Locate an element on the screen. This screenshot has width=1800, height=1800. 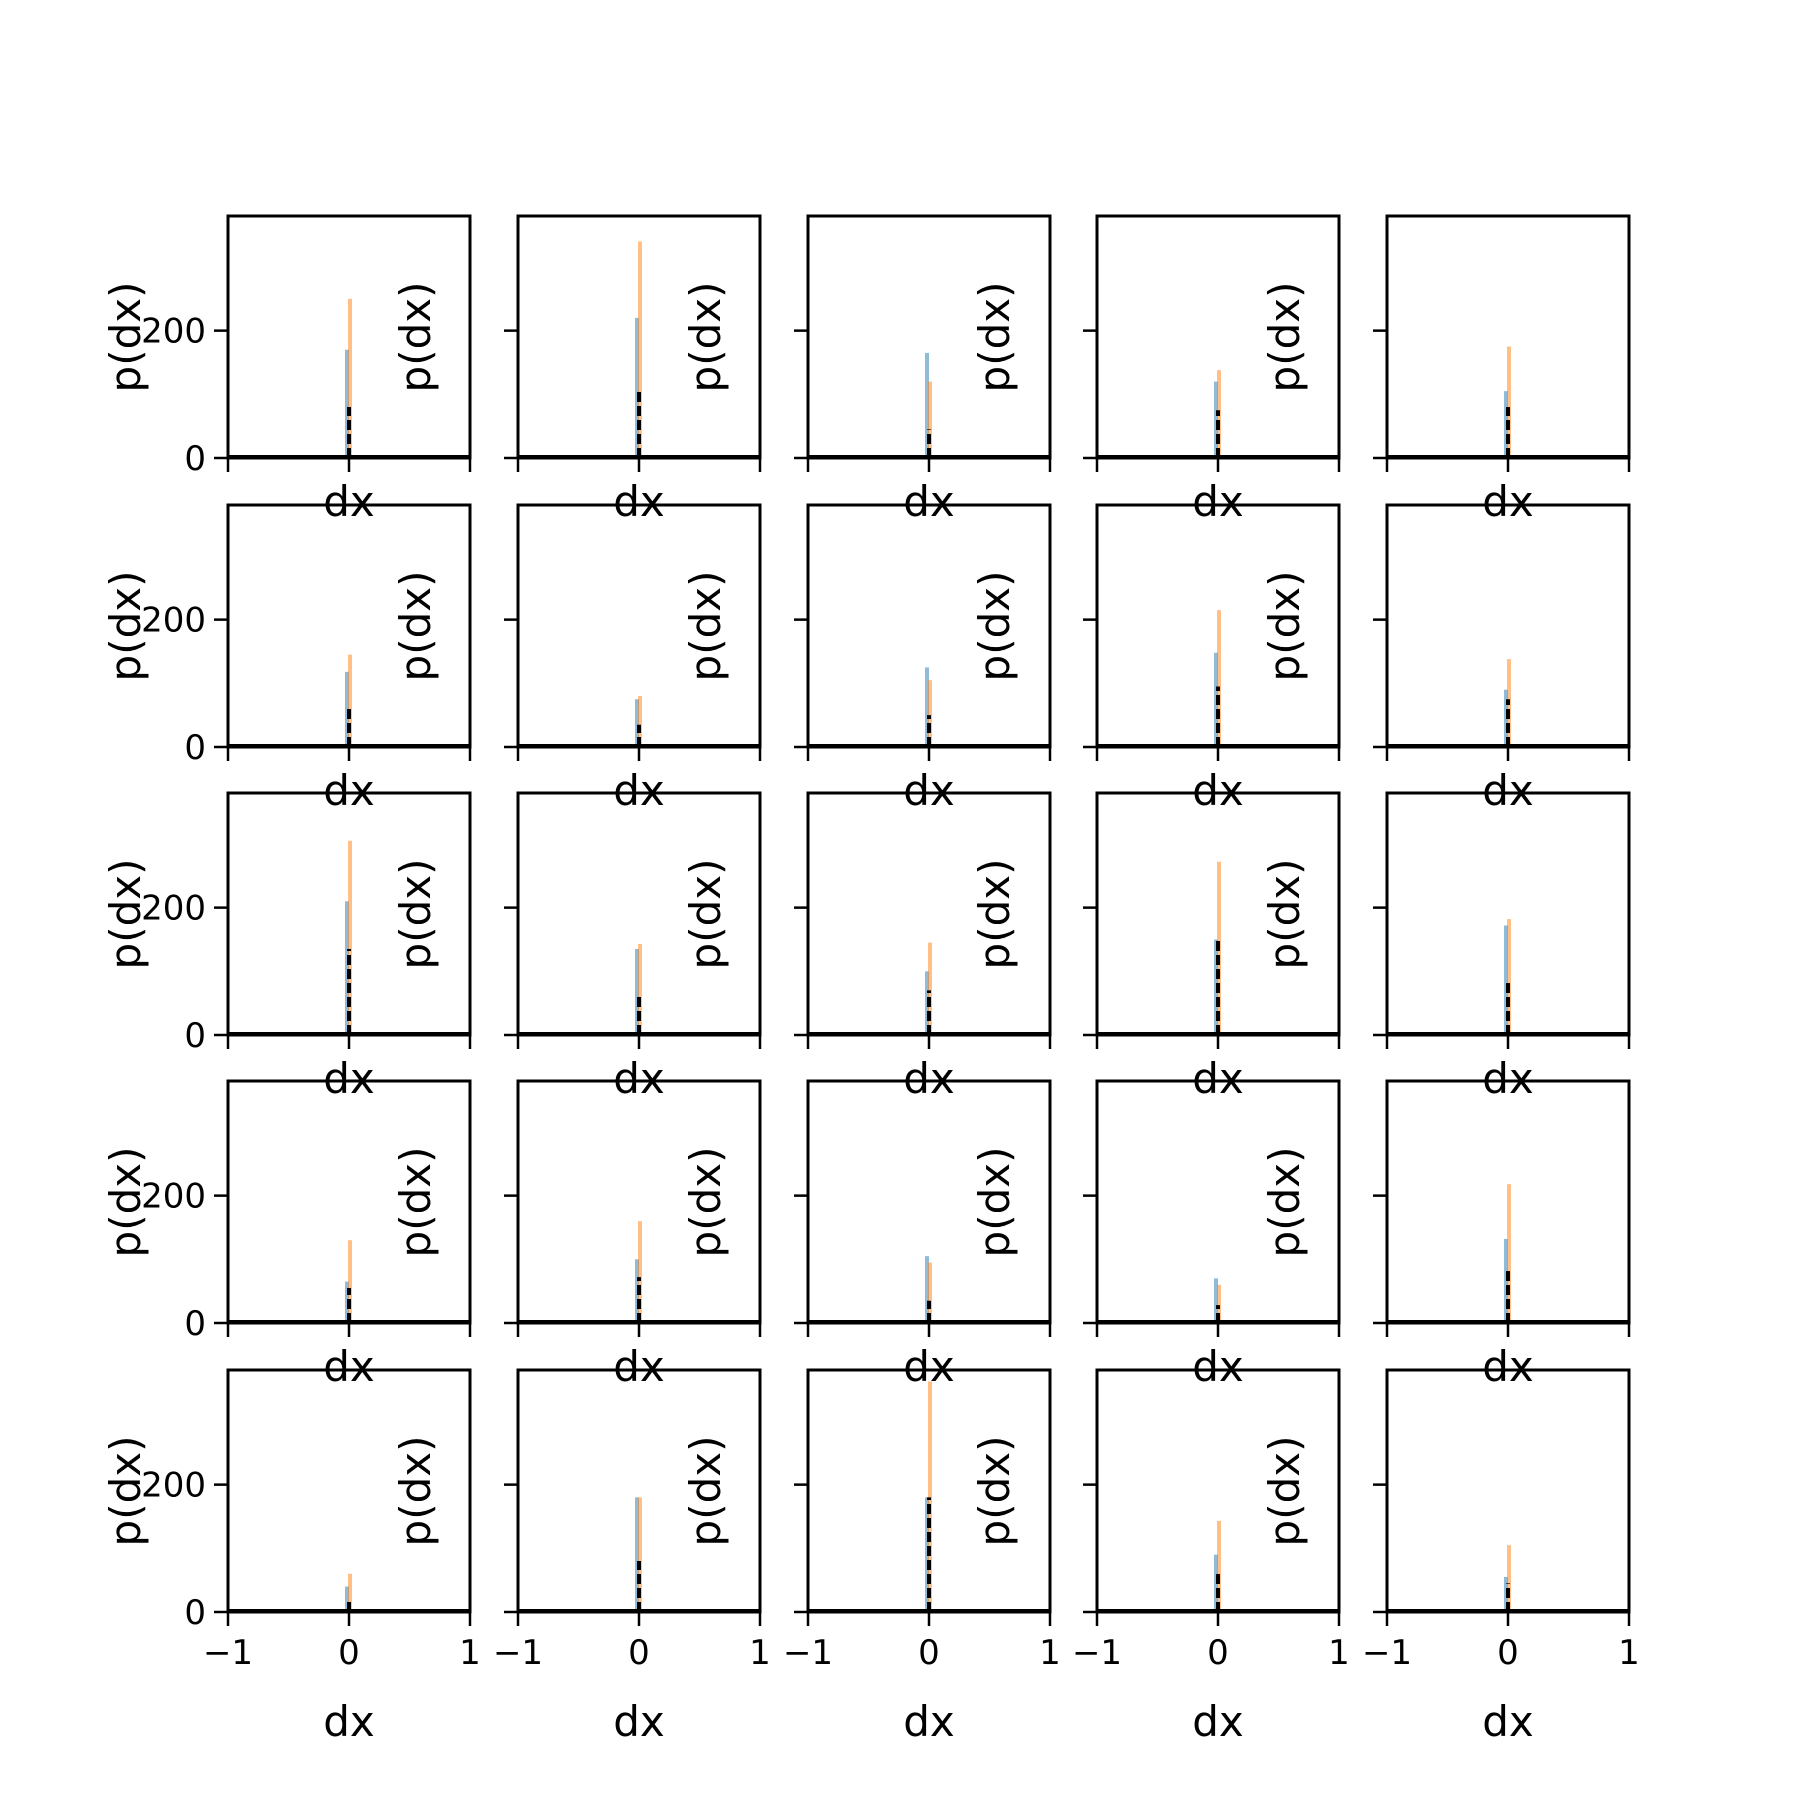
panel-2-3: dx p(dx) is located at coordinates (866, 659).